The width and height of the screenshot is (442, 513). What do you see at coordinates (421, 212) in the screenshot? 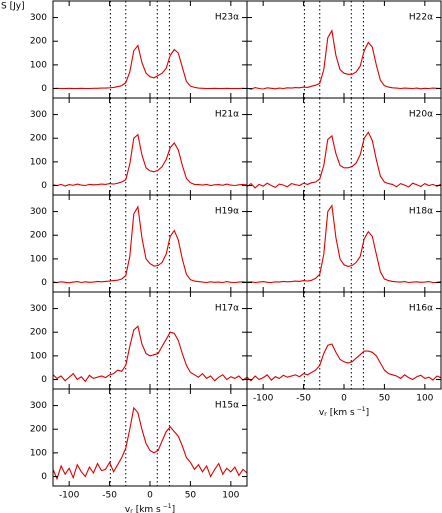
I see `panel-label: H18α` at bounding box center [421, 212].